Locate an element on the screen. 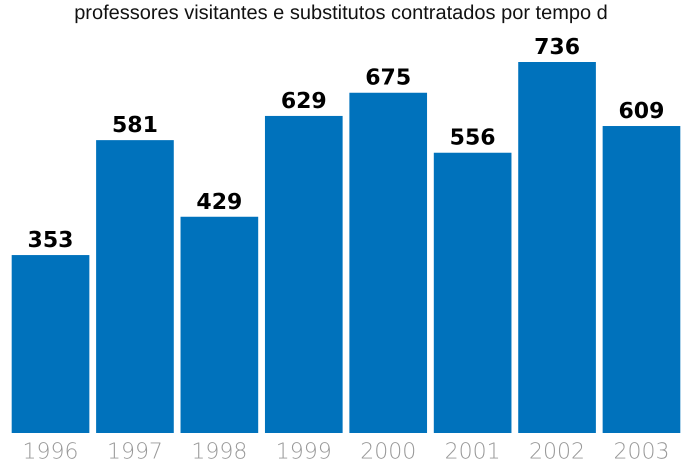  x-tick-label: 1999 is located at coordinates (304, 452).